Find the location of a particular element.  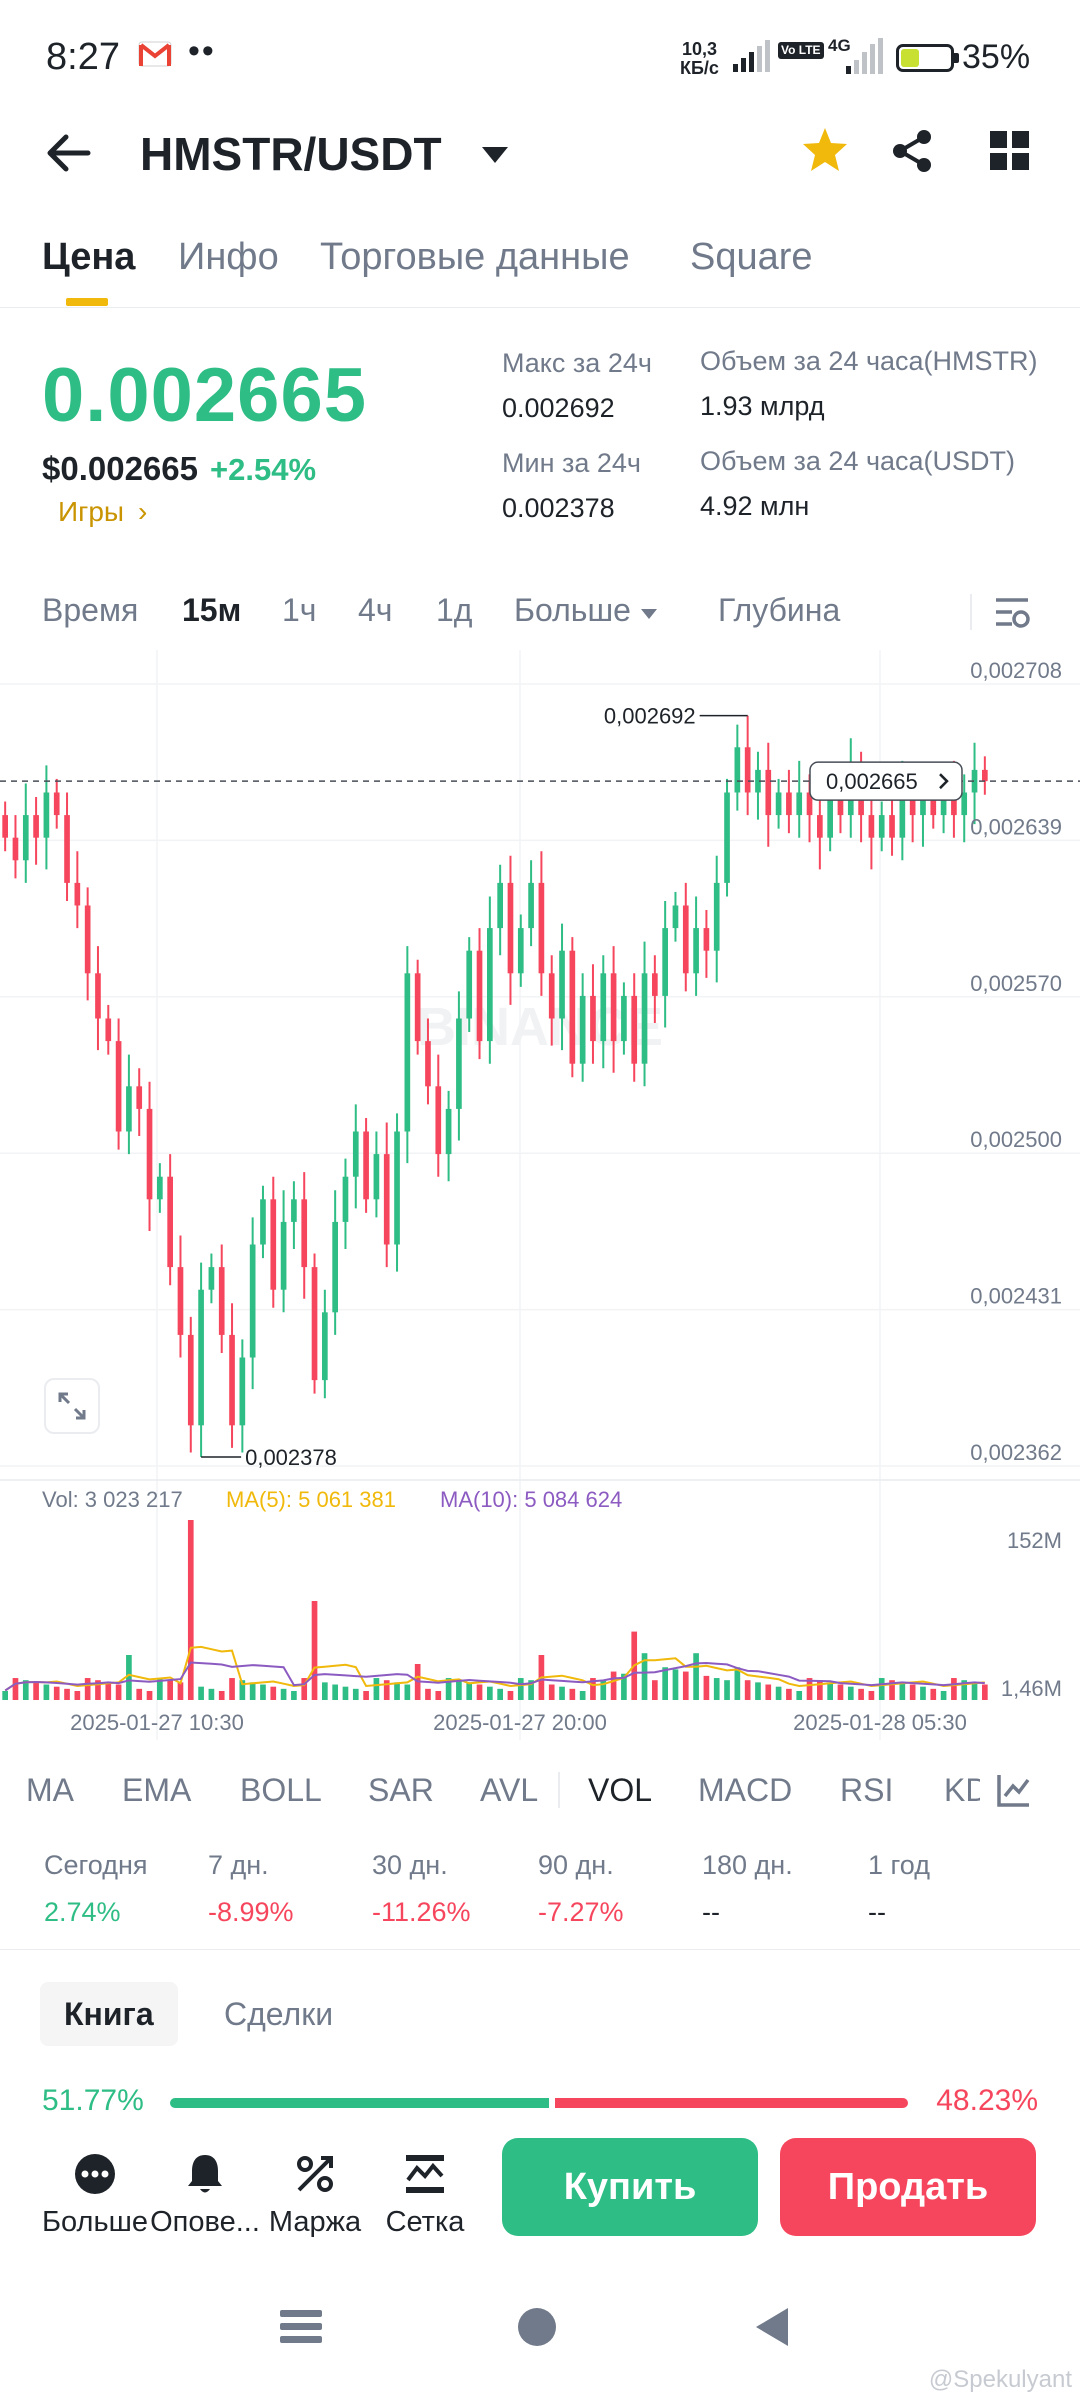

indicator-avl: AVL is located at coordinates (509, 1790).